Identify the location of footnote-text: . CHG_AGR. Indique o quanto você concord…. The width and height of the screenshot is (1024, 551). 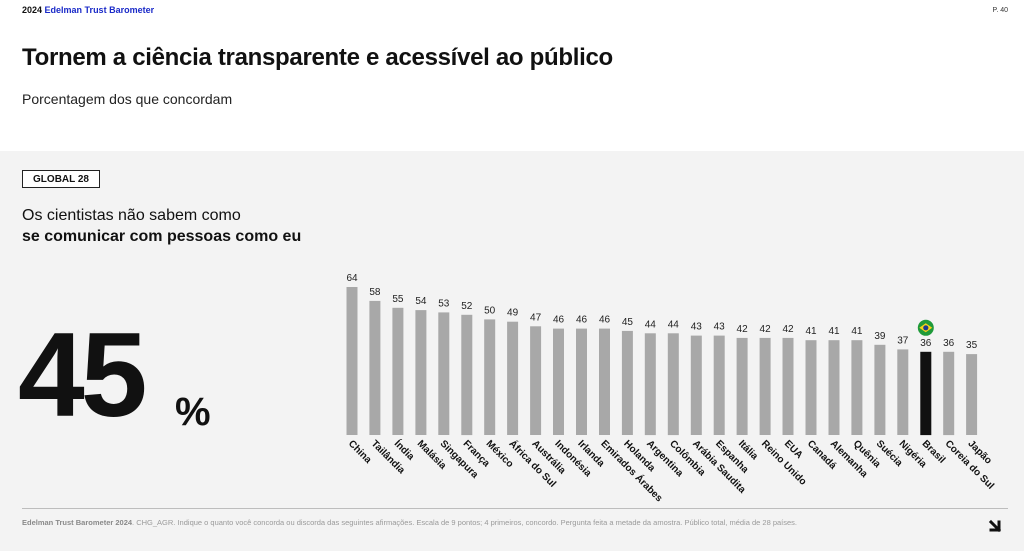
(465, 522).